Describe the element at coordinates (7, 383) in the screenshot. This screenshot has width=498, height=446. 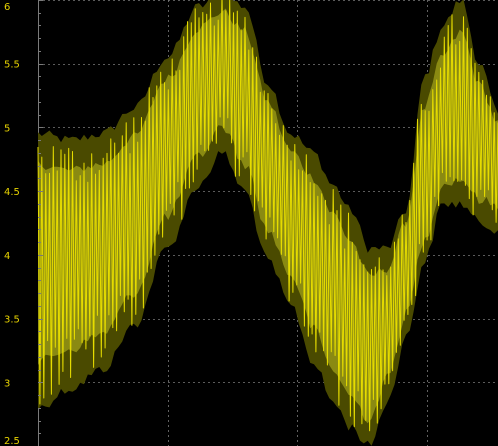
I see `y-tick-label: 3` at that location.